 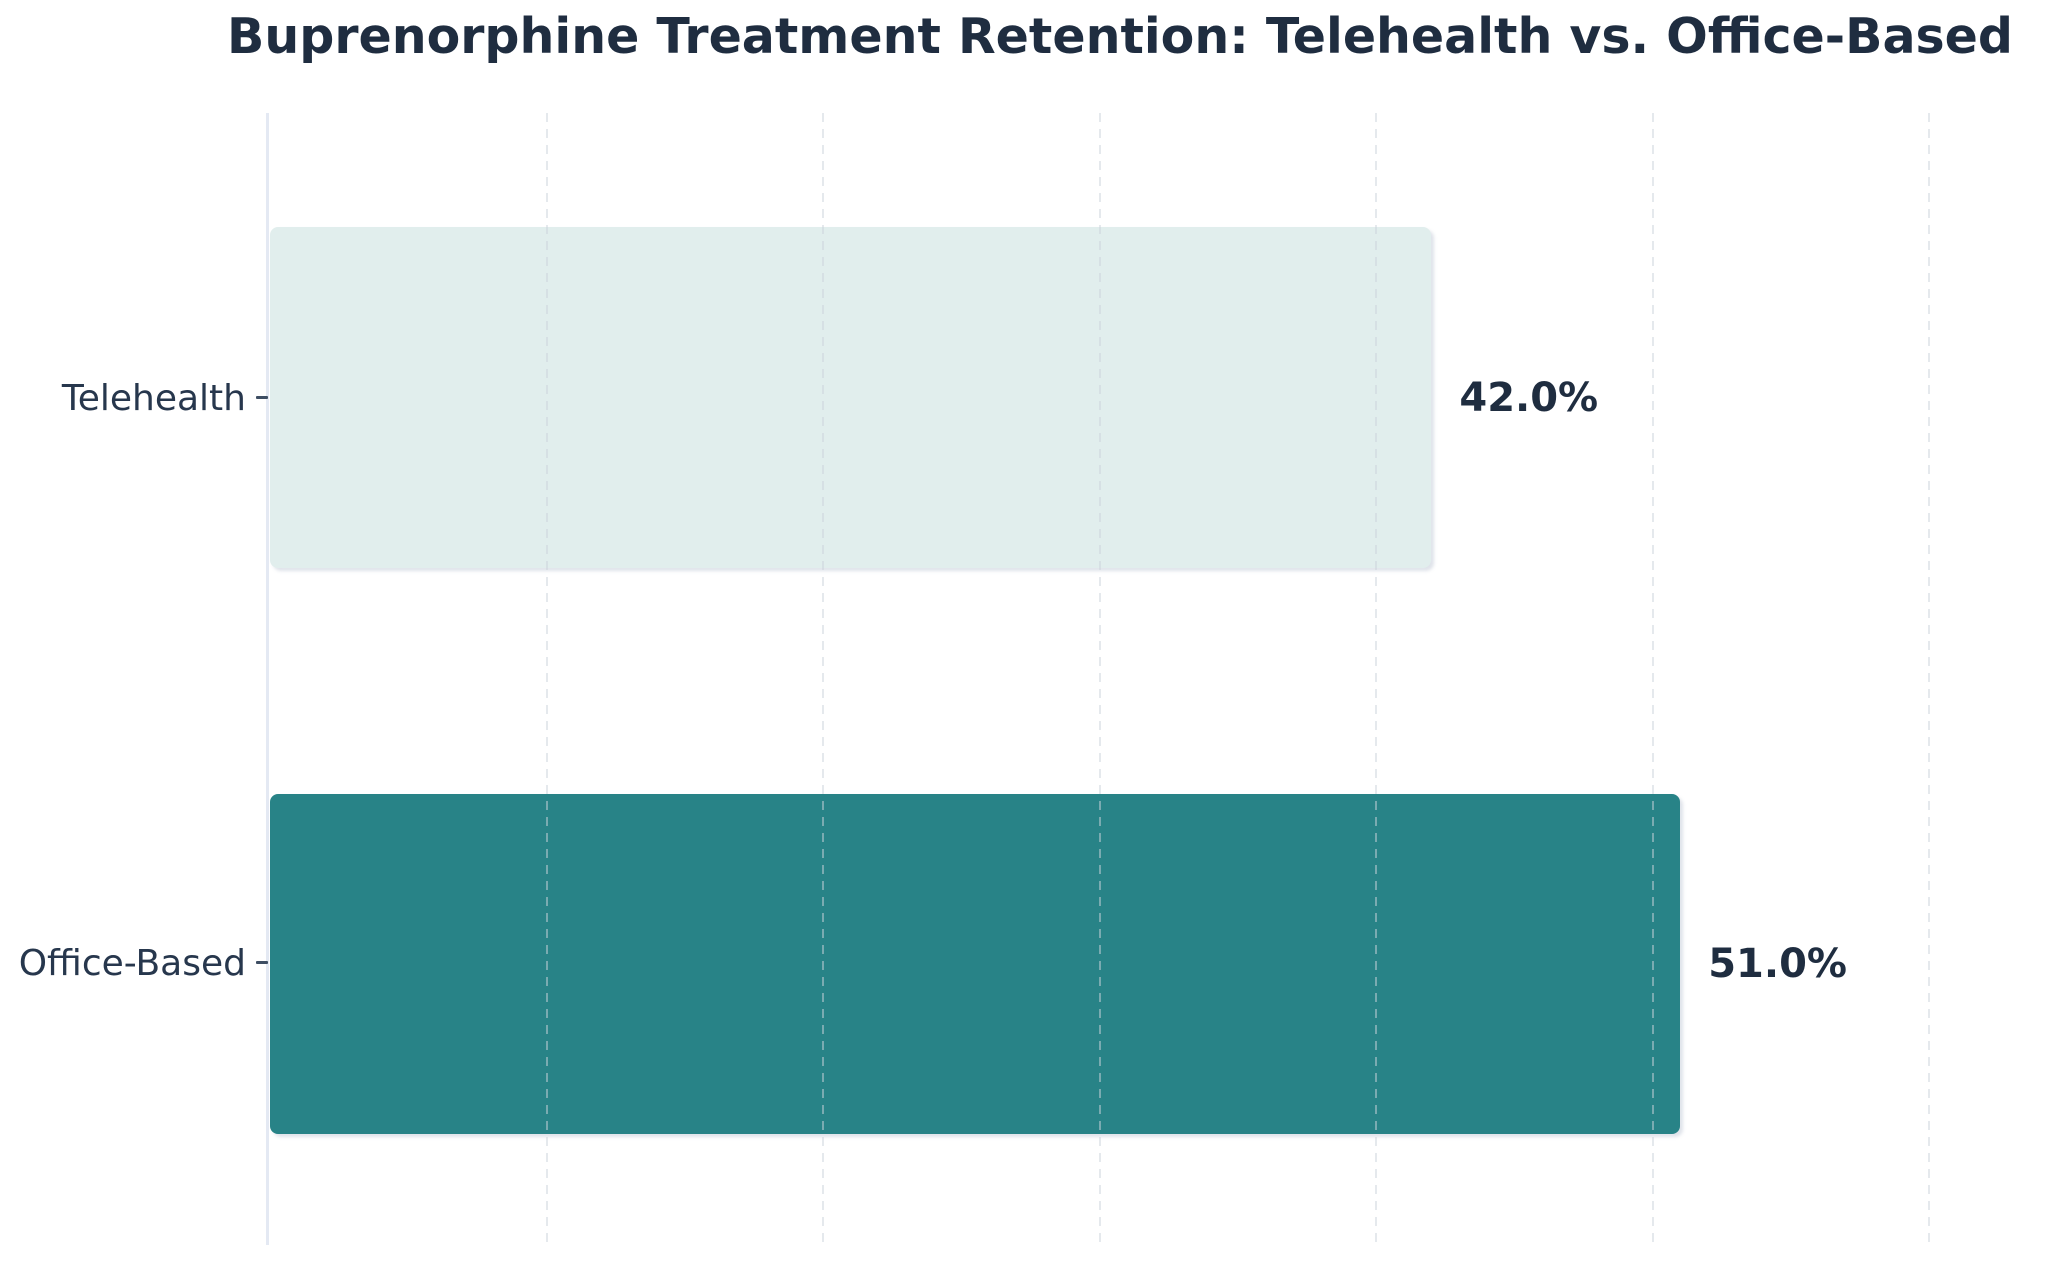 I want to click on value-label-office-based: 51.0%, so click(x=1777, y=964).